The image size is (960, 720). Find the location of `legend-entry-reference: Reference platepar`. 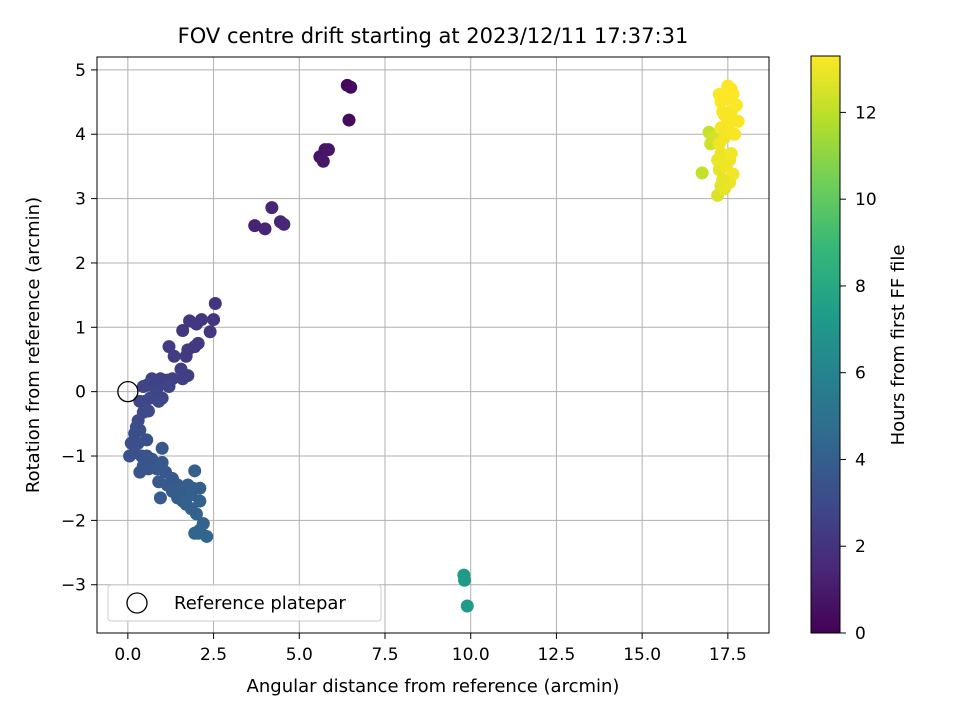

legend-entry-reference: Reference platepar is located at coordinates (260, 603).